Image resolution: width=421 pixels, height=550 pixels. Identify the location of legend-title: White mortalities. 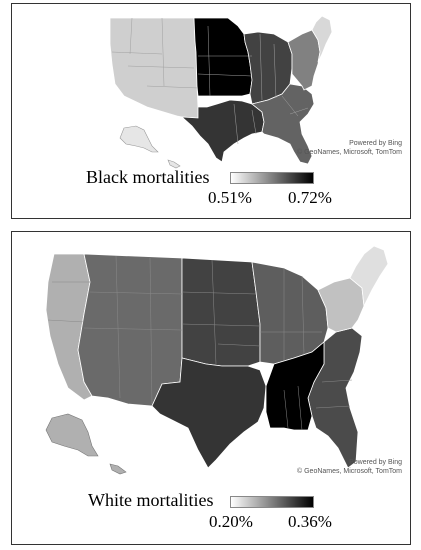
(151, 500).